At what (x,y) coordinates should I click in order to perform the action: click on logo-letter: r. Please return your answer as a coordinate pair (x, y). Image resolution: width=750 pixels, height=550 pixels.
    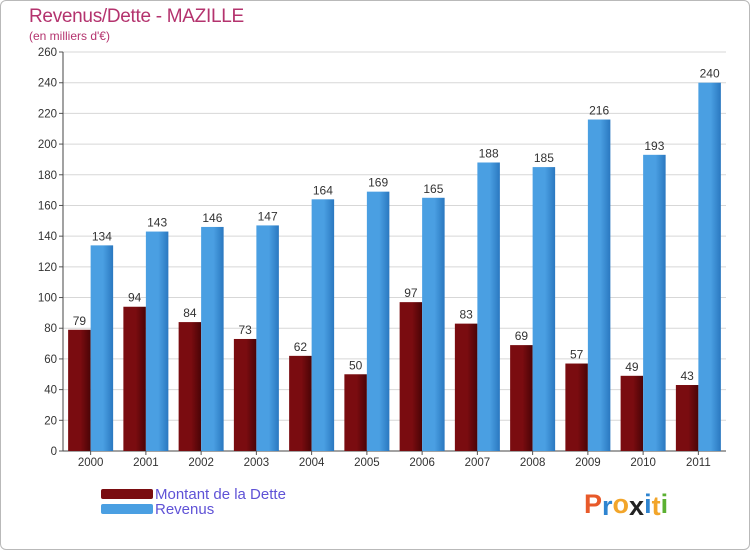
    Looking at the image, I should click on (607, 506).